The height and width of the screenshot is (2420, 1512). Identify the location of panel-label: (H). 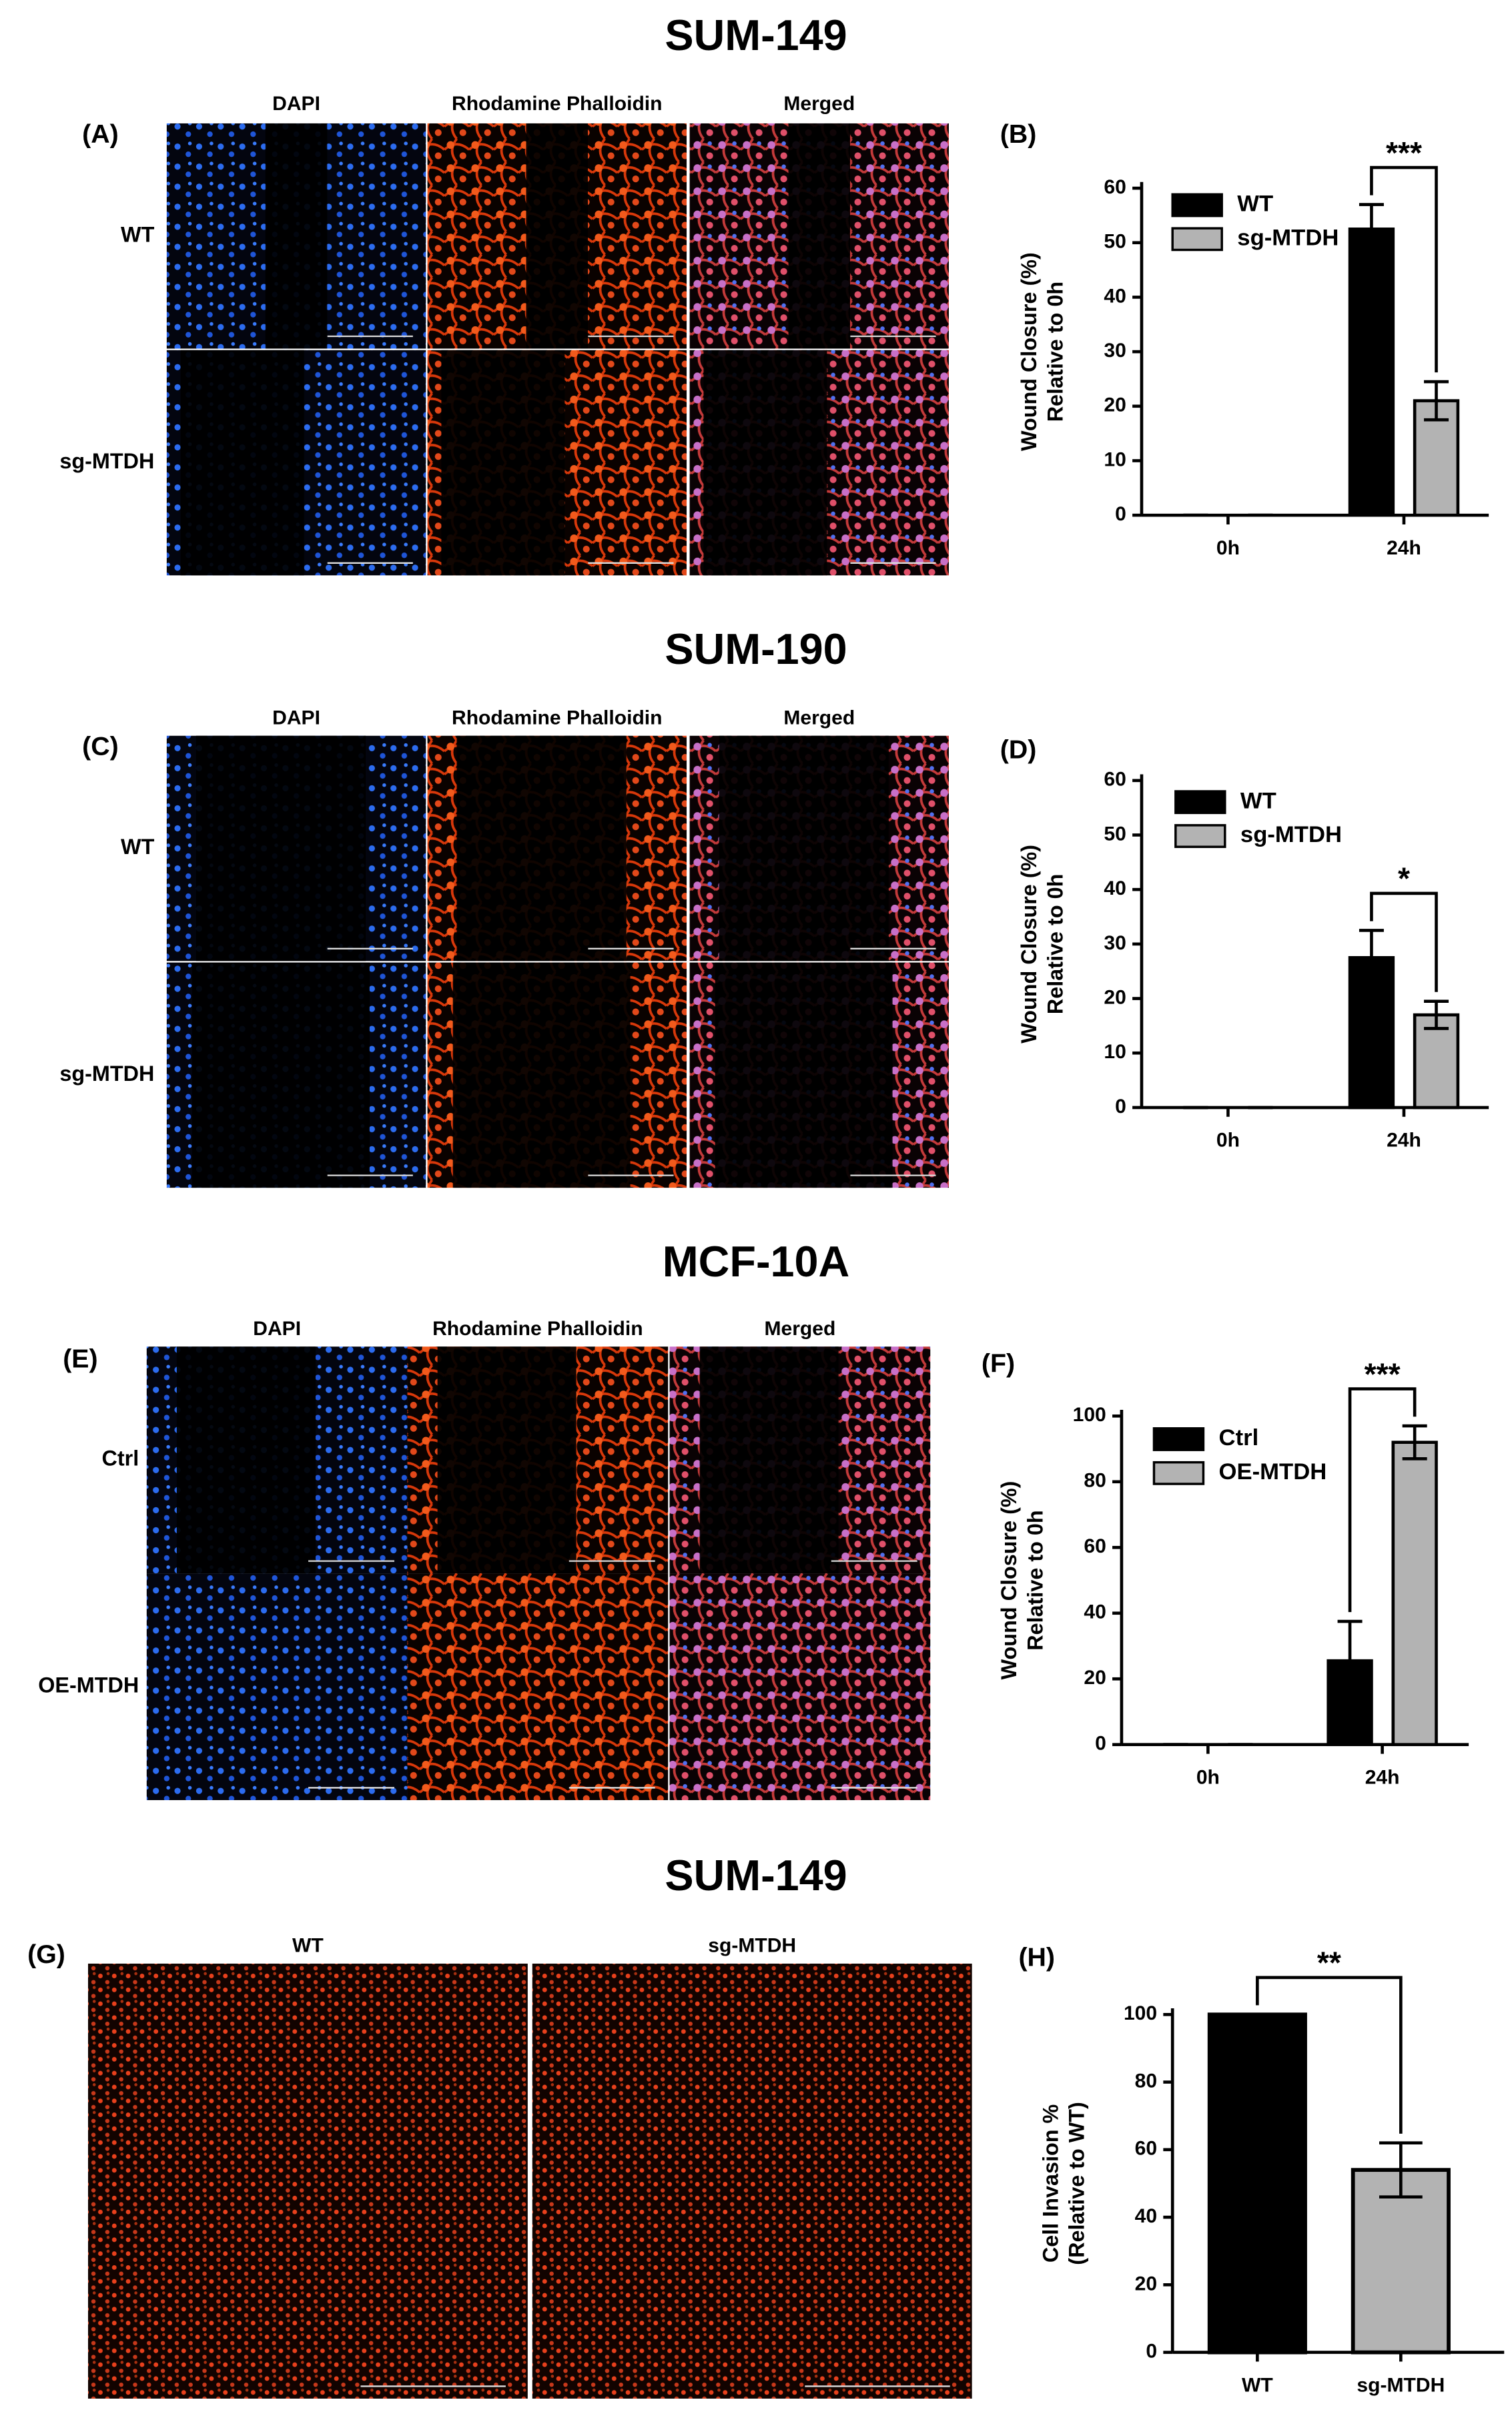
(1036, 1957).